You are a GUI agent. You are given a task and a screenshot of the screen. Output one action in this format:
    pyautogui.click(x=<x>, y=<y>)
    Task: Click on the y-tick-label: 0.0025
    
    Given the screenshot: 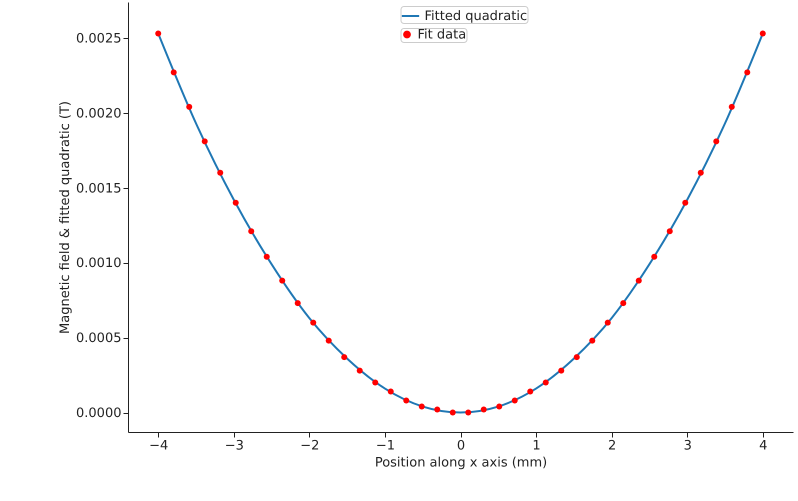 What is the action you would take?
    pyautogui.click(x=99, y=38)
    